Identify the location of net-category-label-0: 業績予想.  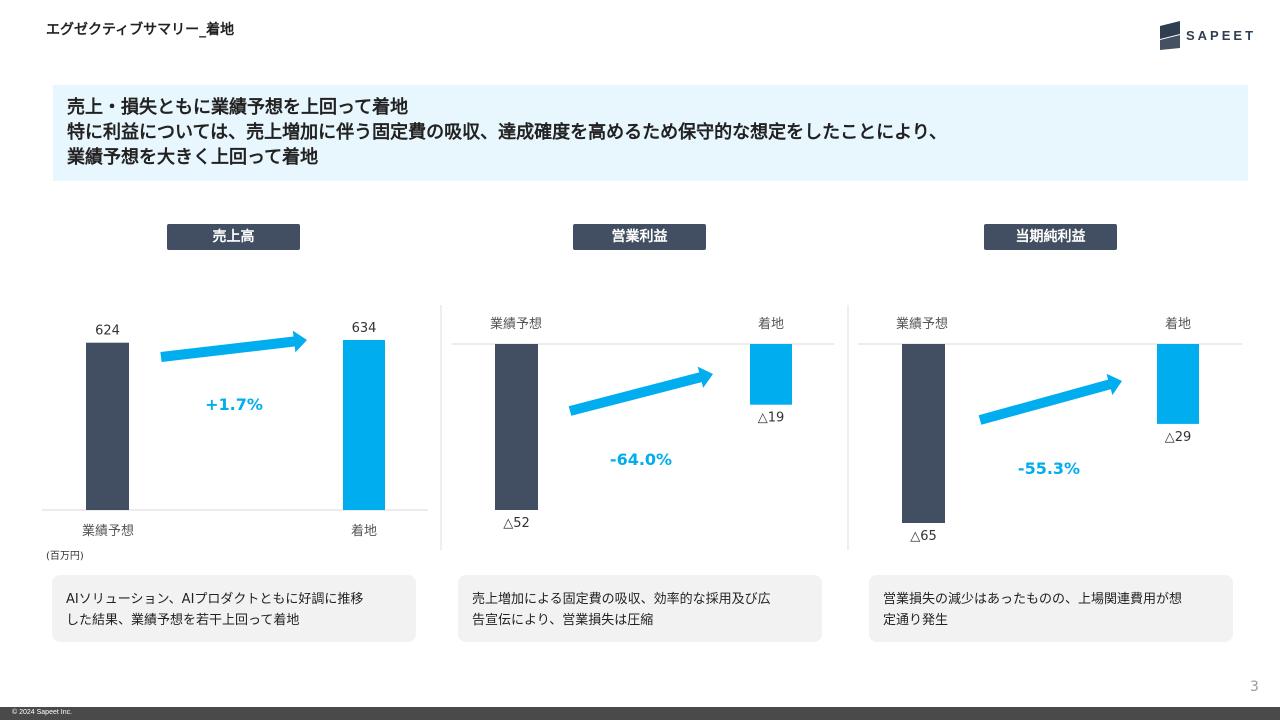
(922, 324).